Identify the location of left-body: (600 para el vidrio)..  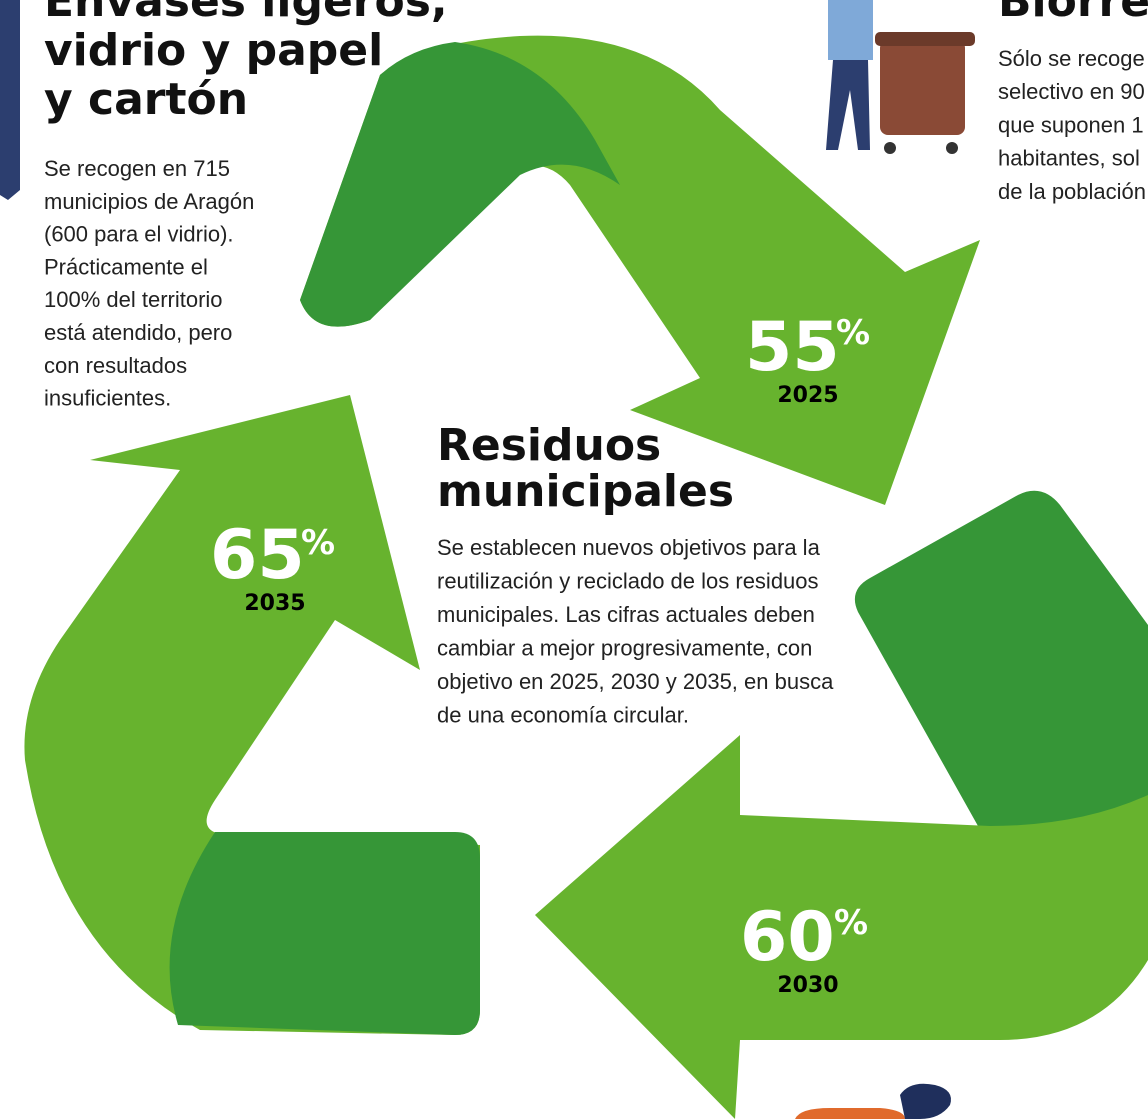
(139, 234).